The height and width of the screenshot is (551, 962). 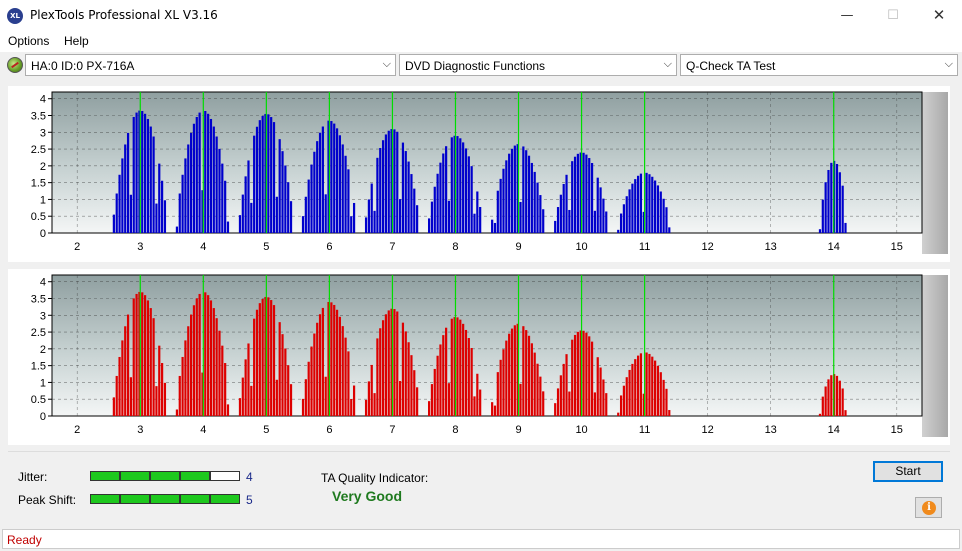 What do you see at coordinates (266, 430) in the screenshot?
I see `x-tick-label: 5` at bounding box center [266, 430].